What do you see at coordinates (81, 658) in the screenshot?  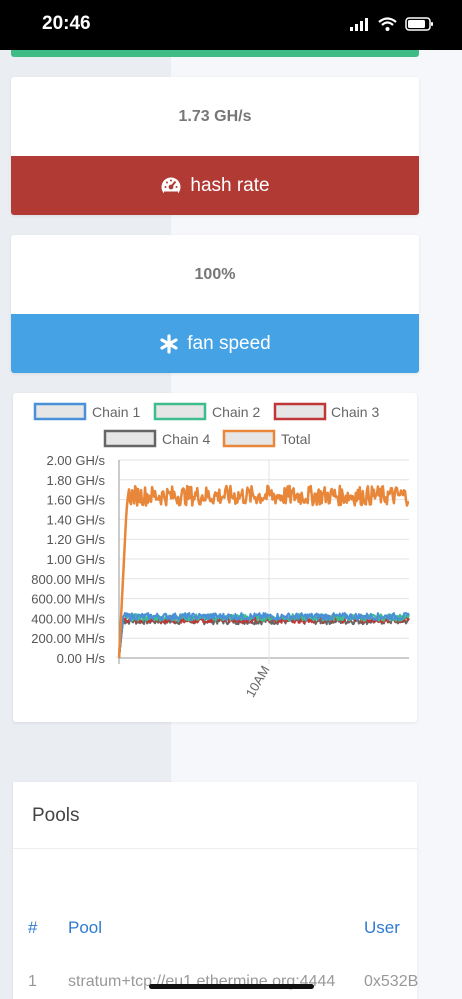 I see `y-tick-label: 0.00 H/s` at bounding box center [81, 658].